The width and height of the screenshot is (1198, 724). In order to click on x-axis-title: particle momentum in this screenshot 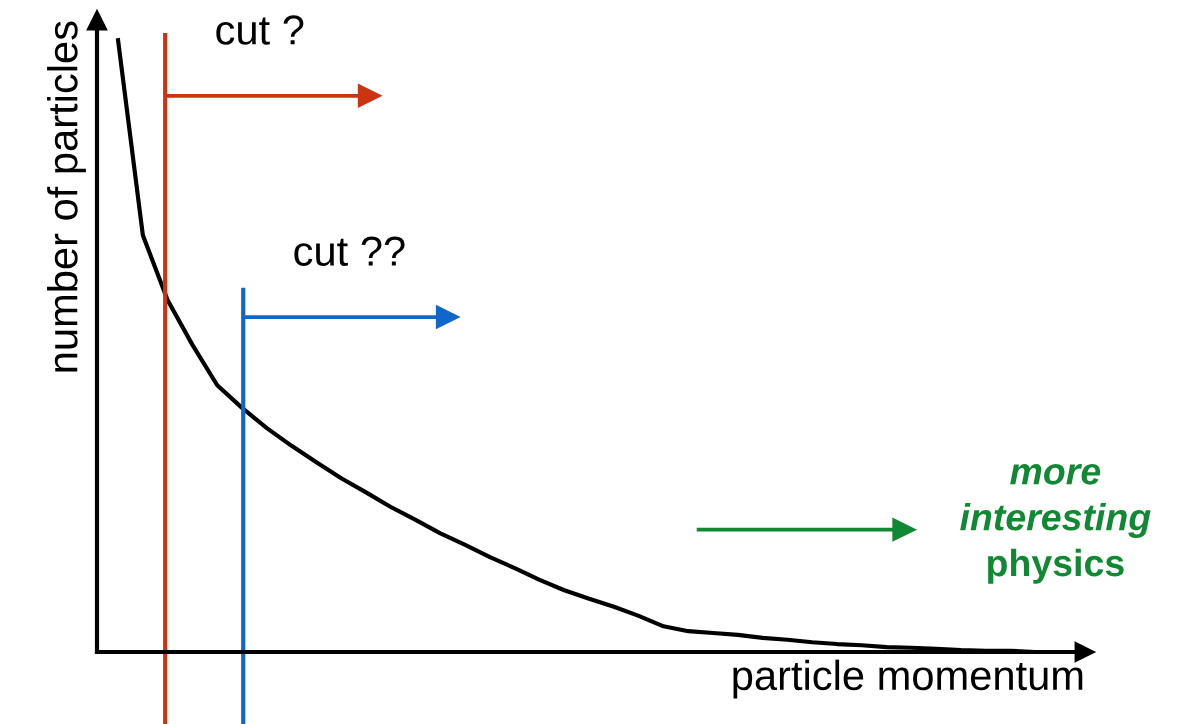, I will do `click(908, 679)`.